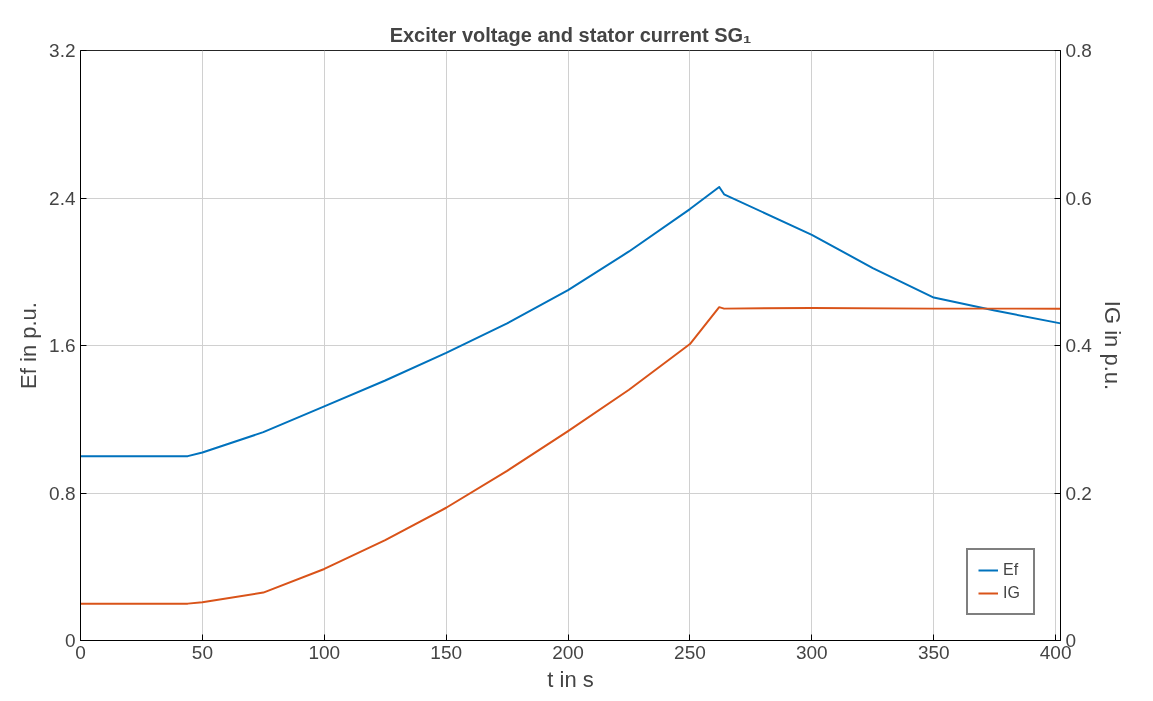 The image size is (1153, 701). What do you see at coordinates (1112, 345) in the screenshot?
I see `y2-axis-title: IG in p.u.` at bounding box center [1112, 345].